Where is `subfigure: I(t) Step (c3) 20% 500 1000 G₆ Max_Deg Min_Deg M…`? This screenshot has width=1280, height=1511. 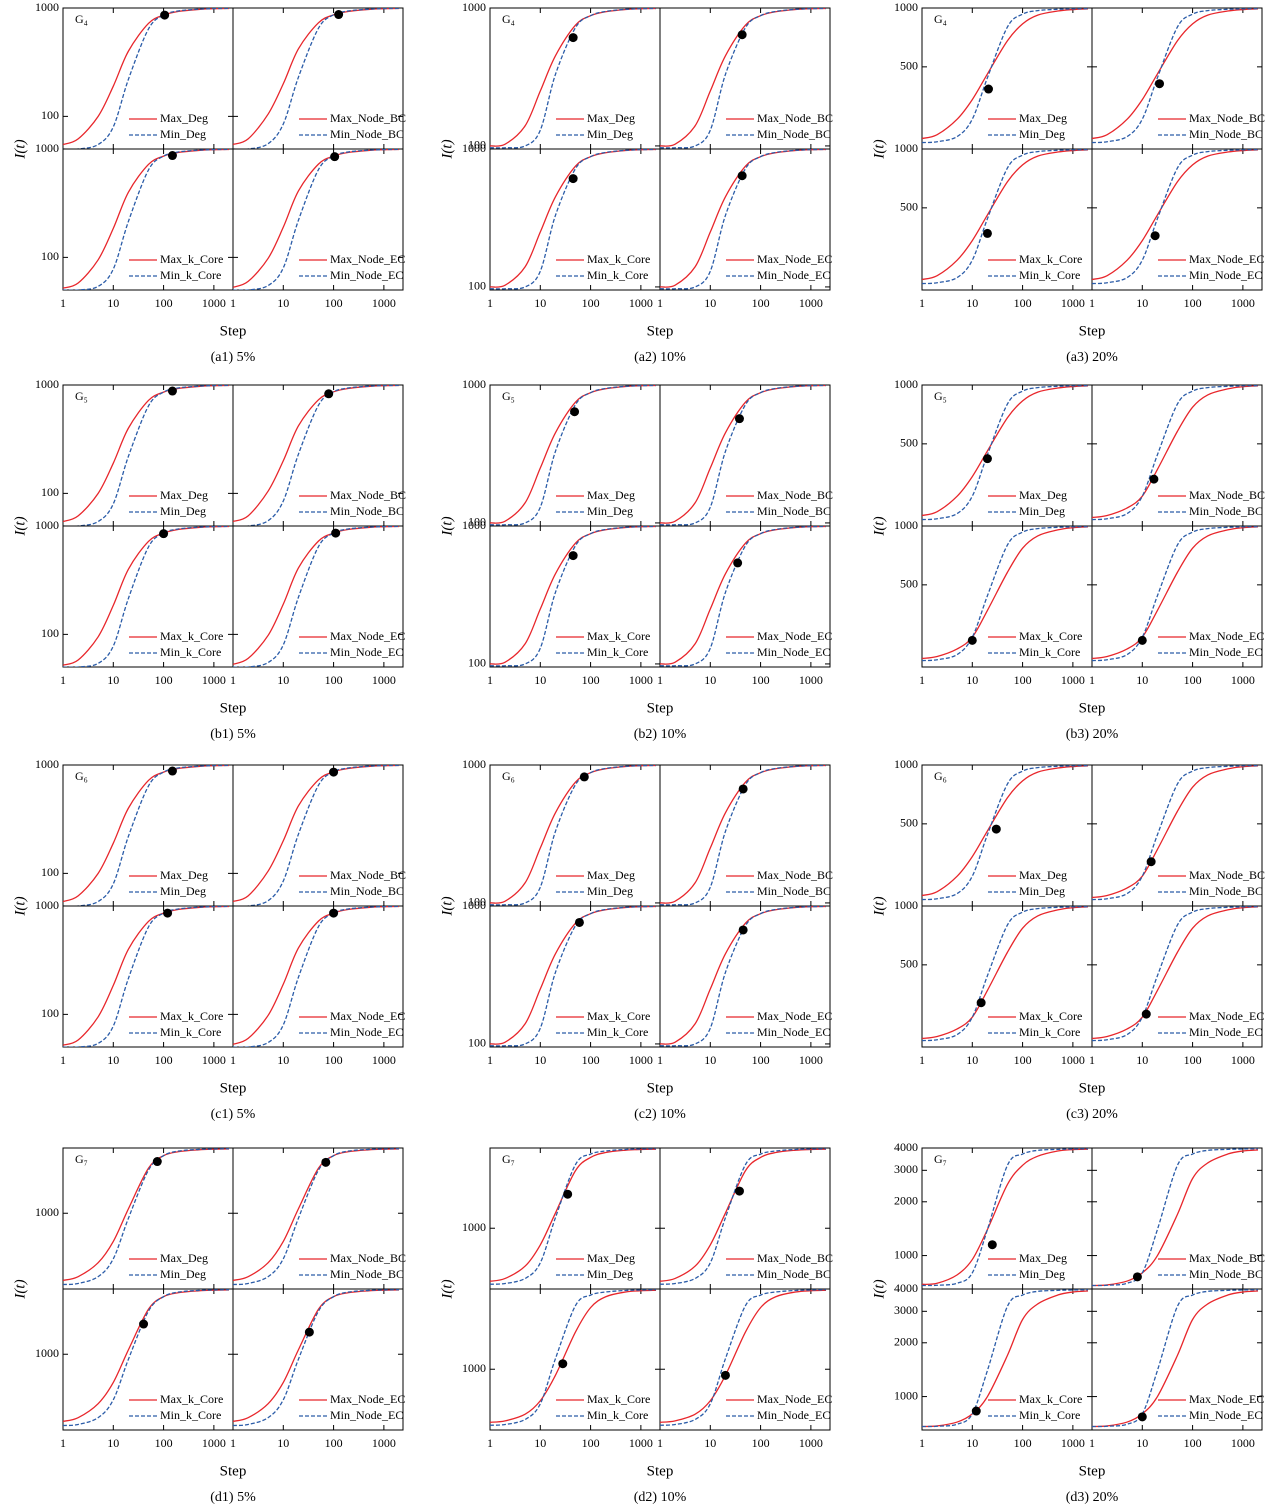 subfigure: I(t) Step (c3) 20% 500 1000 G₆ Max_Deg Min_Deg M… is located at coordinates (1068, 939).